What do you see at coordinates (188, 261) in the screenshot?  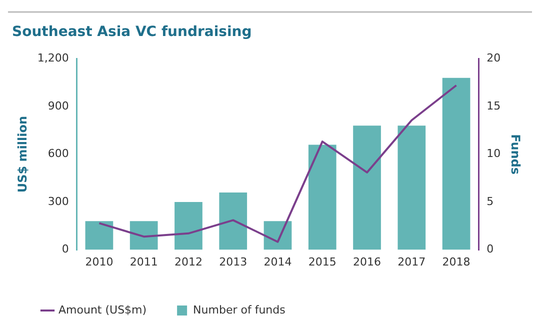 I see `x-tick-label: 2012` at bounding box center [188, 261].